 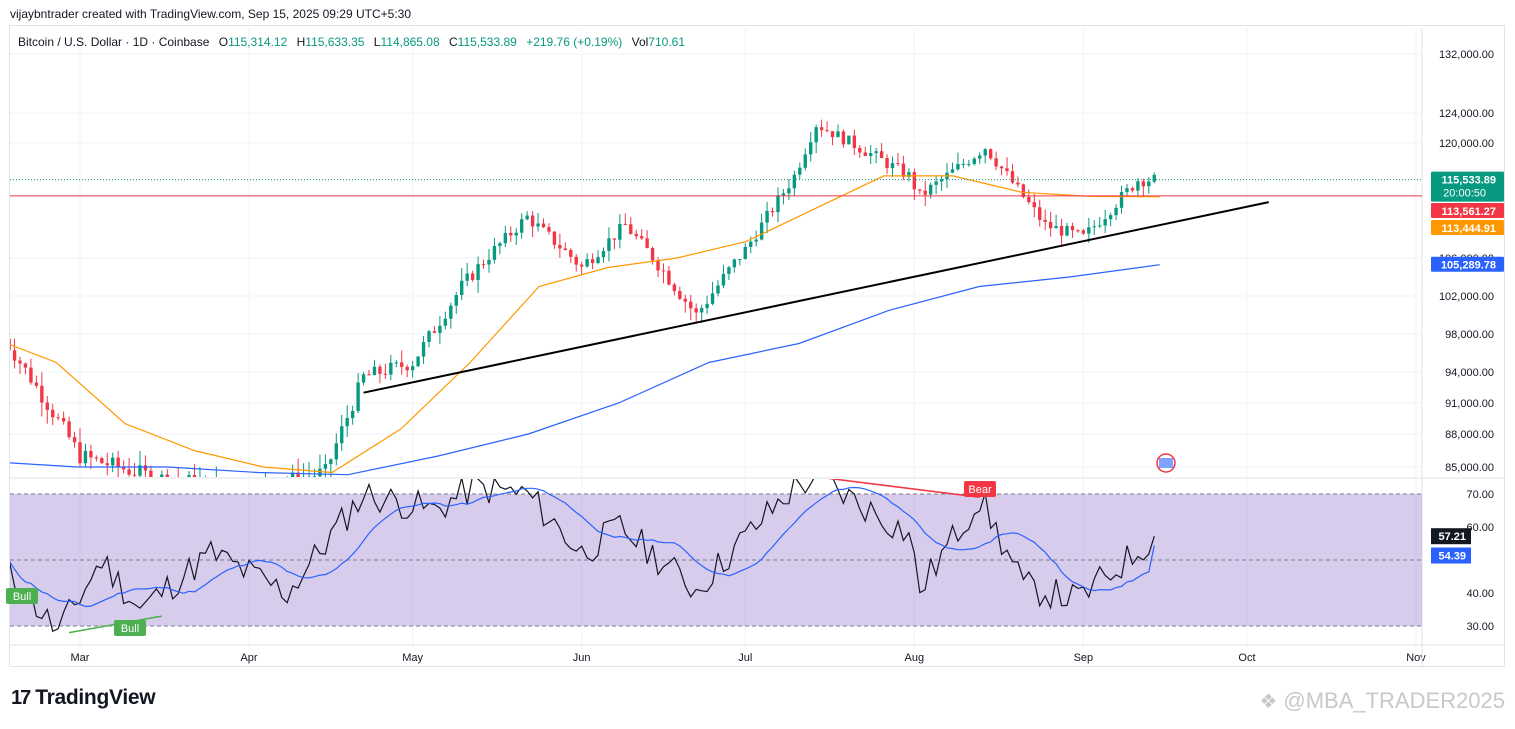 I want to click on tradingview-mark-icon: 17, so click(x=21, y=697).